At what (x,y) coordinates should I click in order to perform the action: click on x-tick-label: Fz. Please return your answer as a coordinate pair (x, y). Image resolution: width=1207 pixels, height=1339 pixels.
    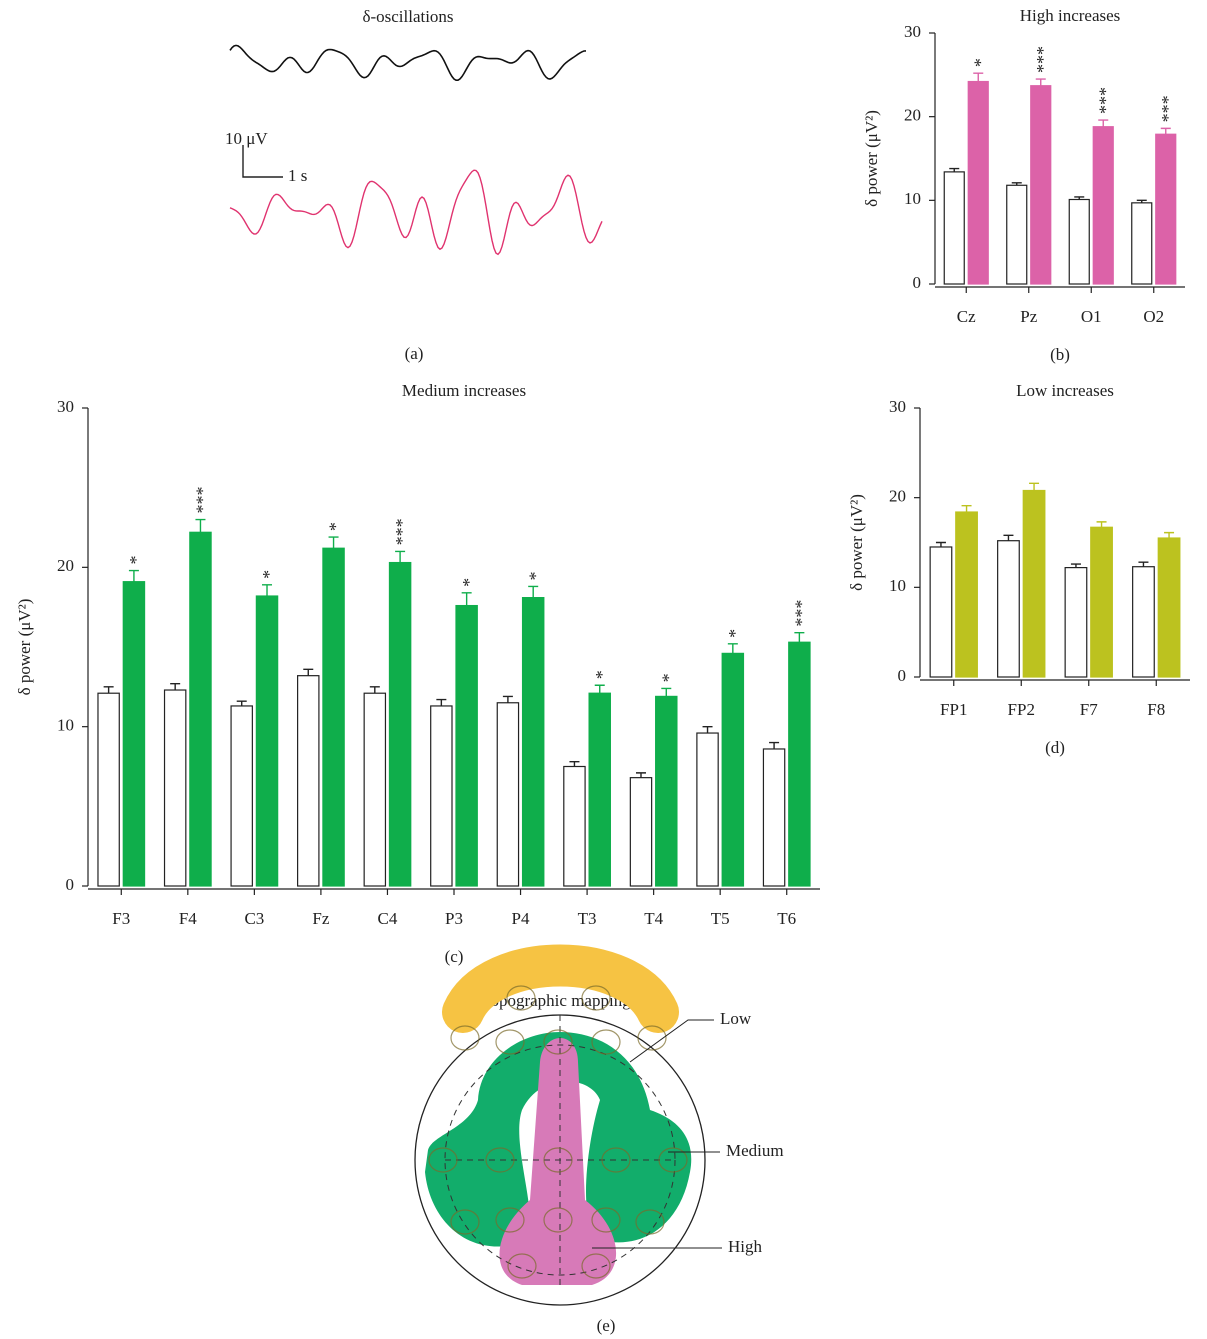
    Looking at the image, I should click on (320, 918).